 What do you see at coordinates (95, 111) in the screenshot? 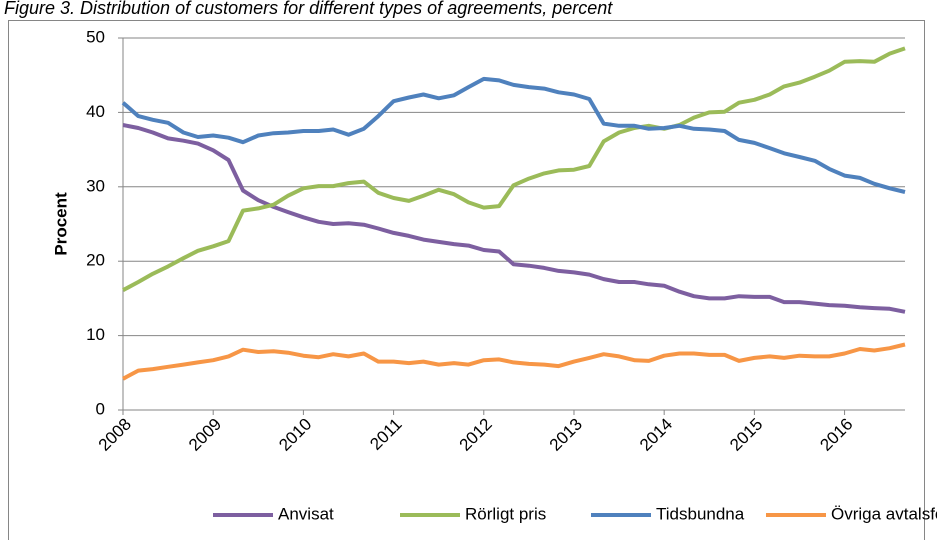
I see `y-tick-label: 40` at bounding box center [95, 111].